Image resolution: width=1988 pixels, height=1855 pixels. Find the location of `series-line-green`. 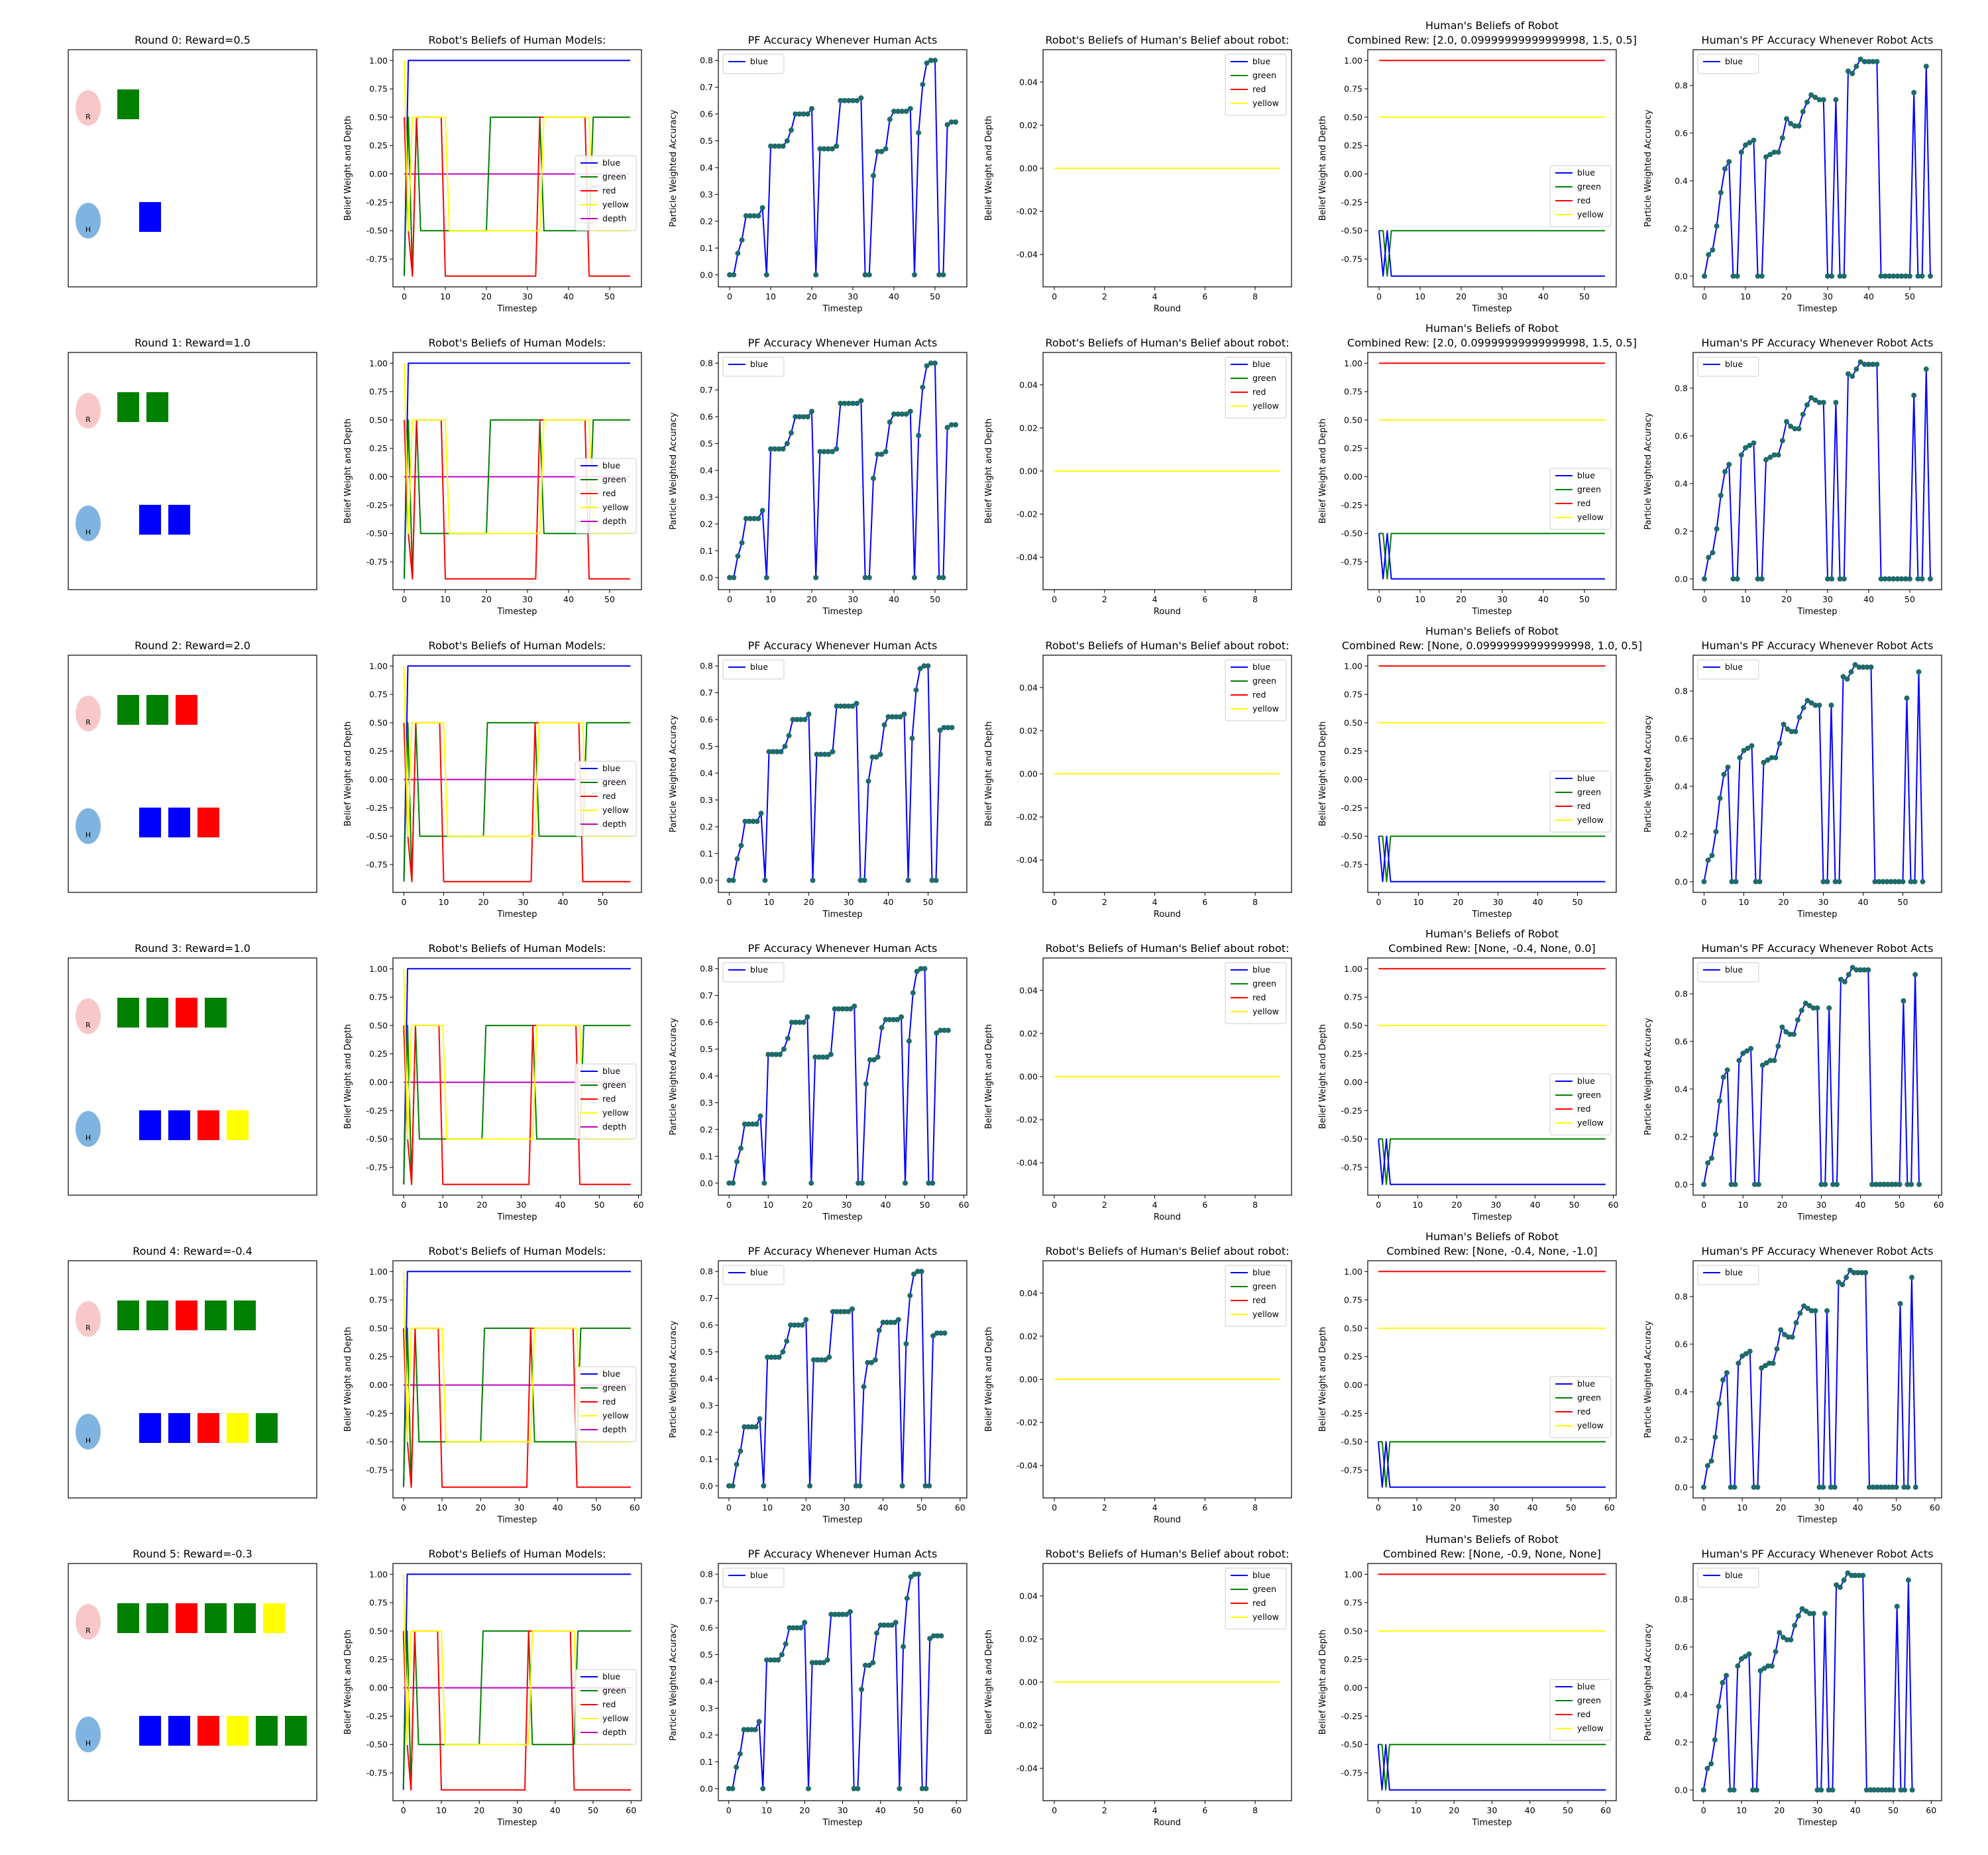

series-line-green is located at coordinates (1492, 1161).